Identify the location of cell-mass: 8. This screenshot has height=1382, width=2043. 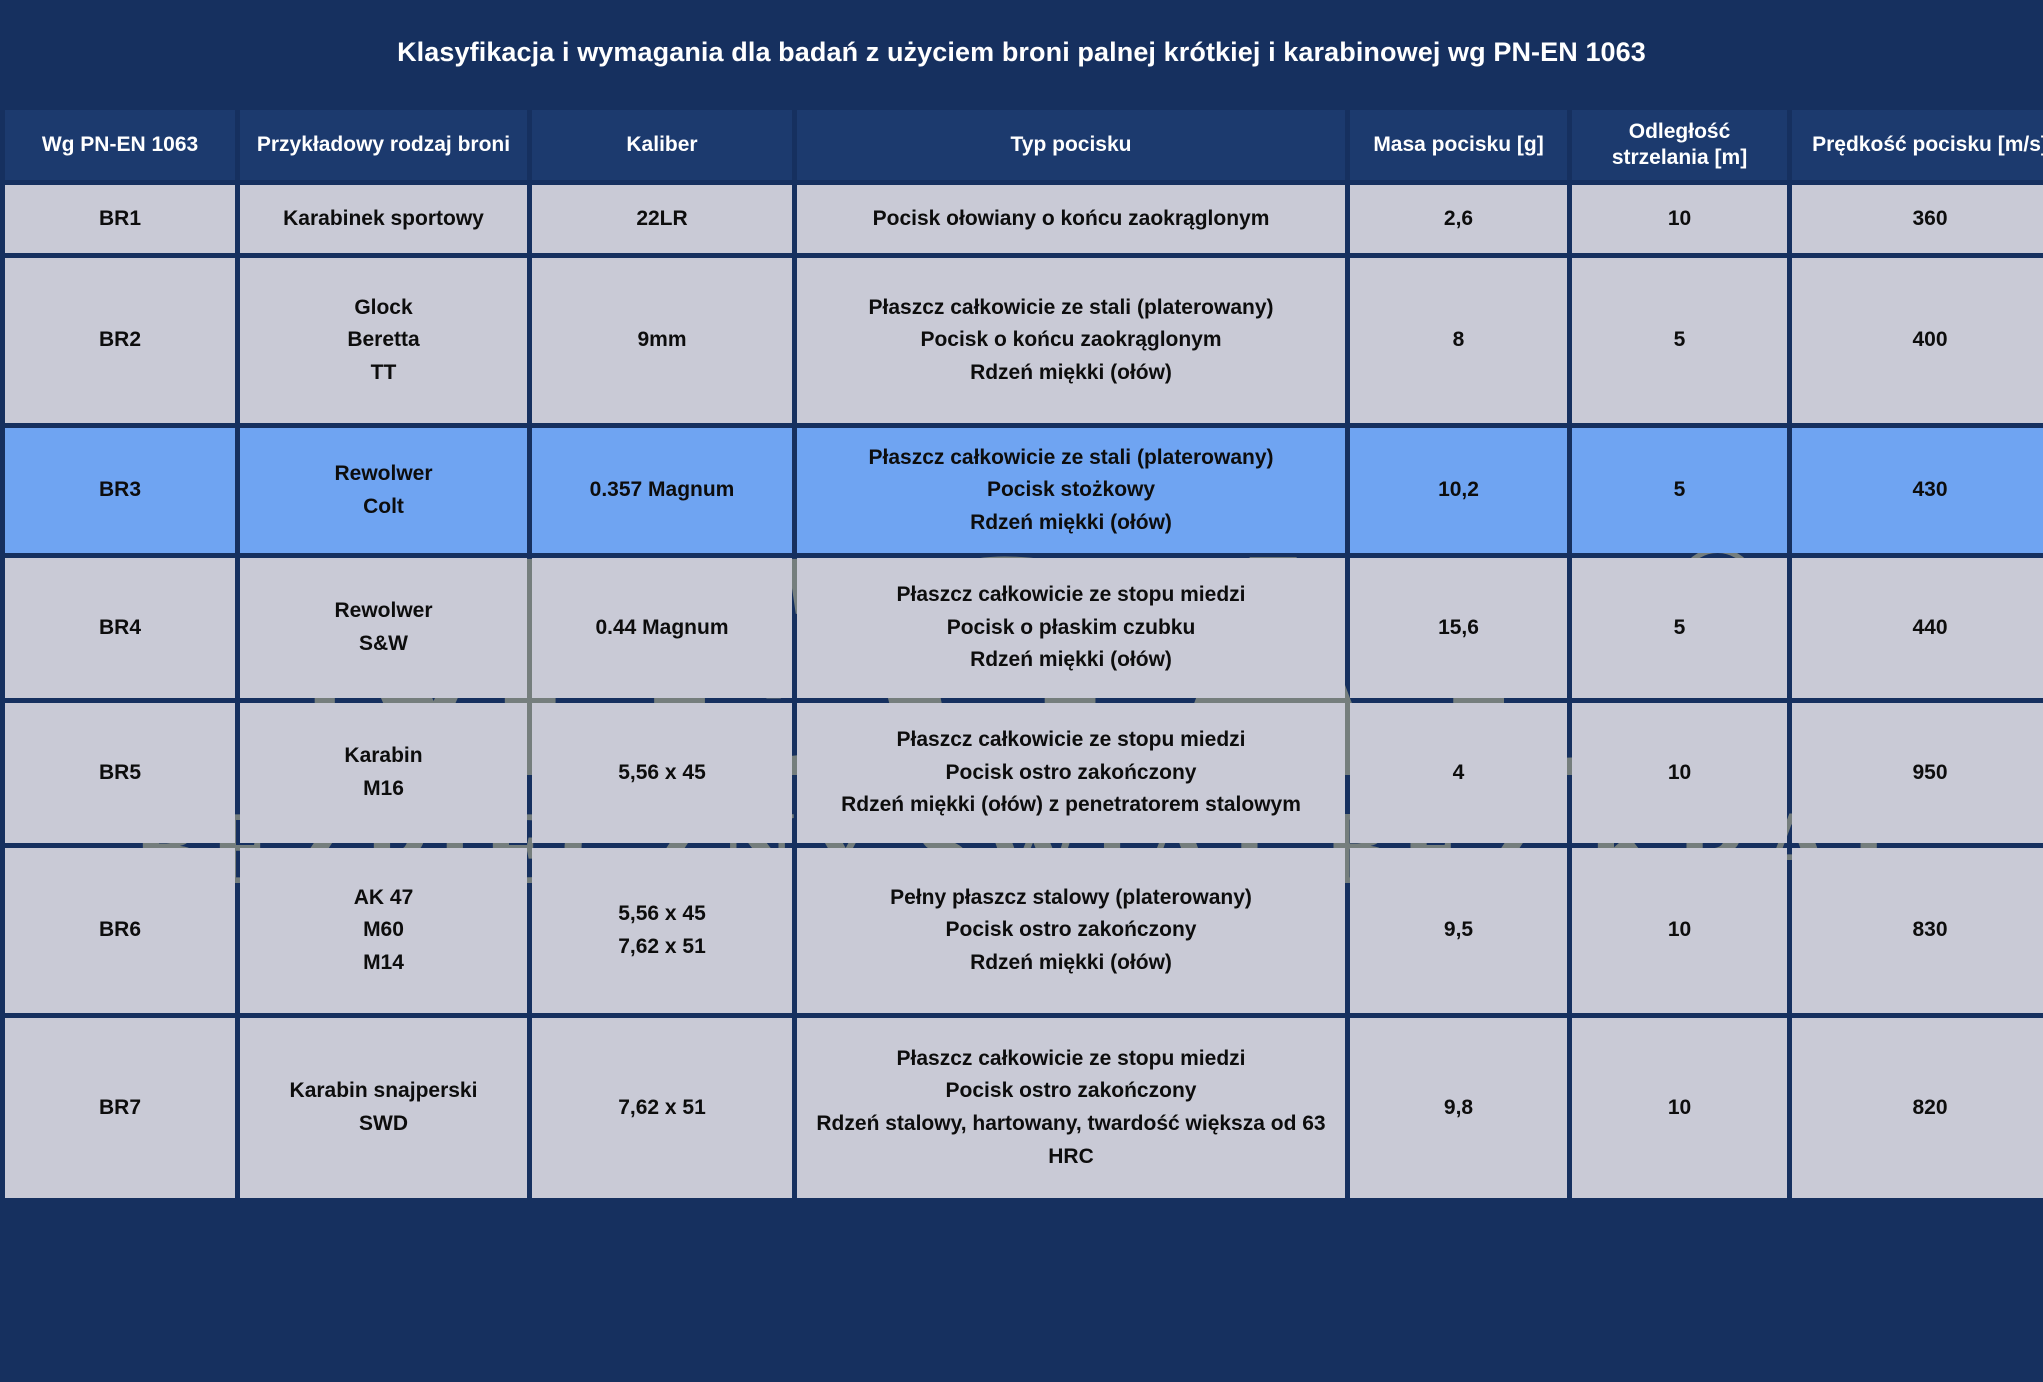
(1458, 340).